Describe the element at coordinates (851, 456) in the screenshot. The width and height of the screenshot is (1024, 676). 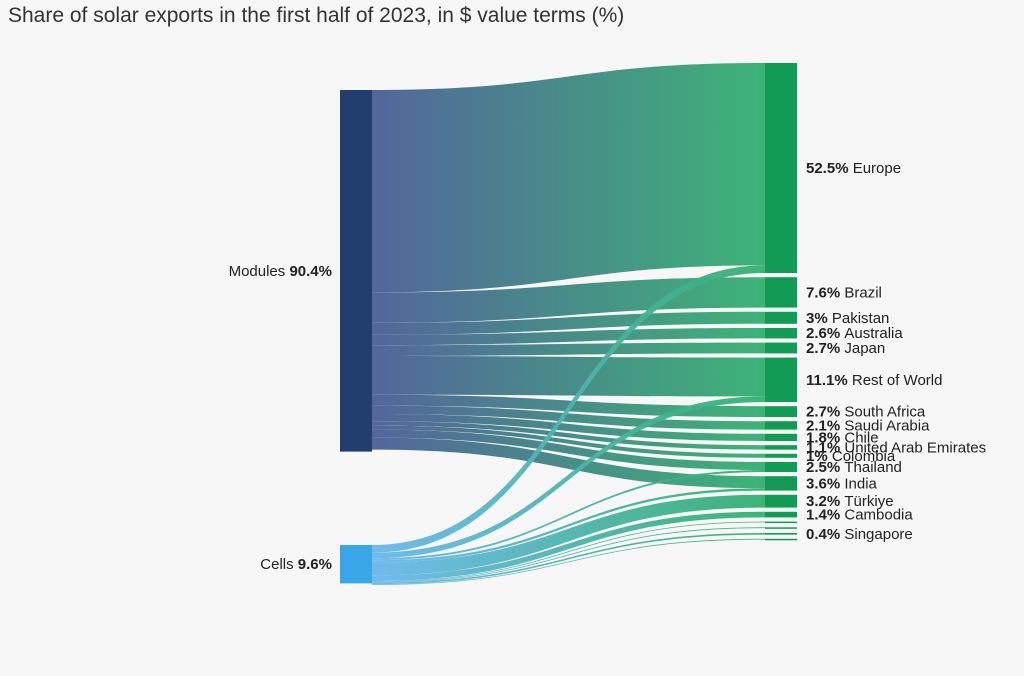
I see `dest-label-colombia: 1% Colombia` at that location.